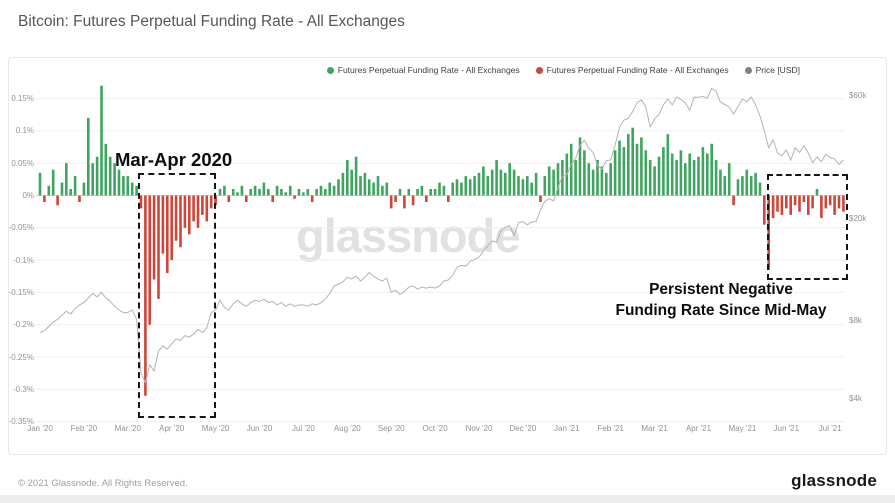 This screenshot has width=895, height=503. Describe the element at coordinates (786, 428) in the screenshot. I see `x-axis-tick: Jun '21` at that location.